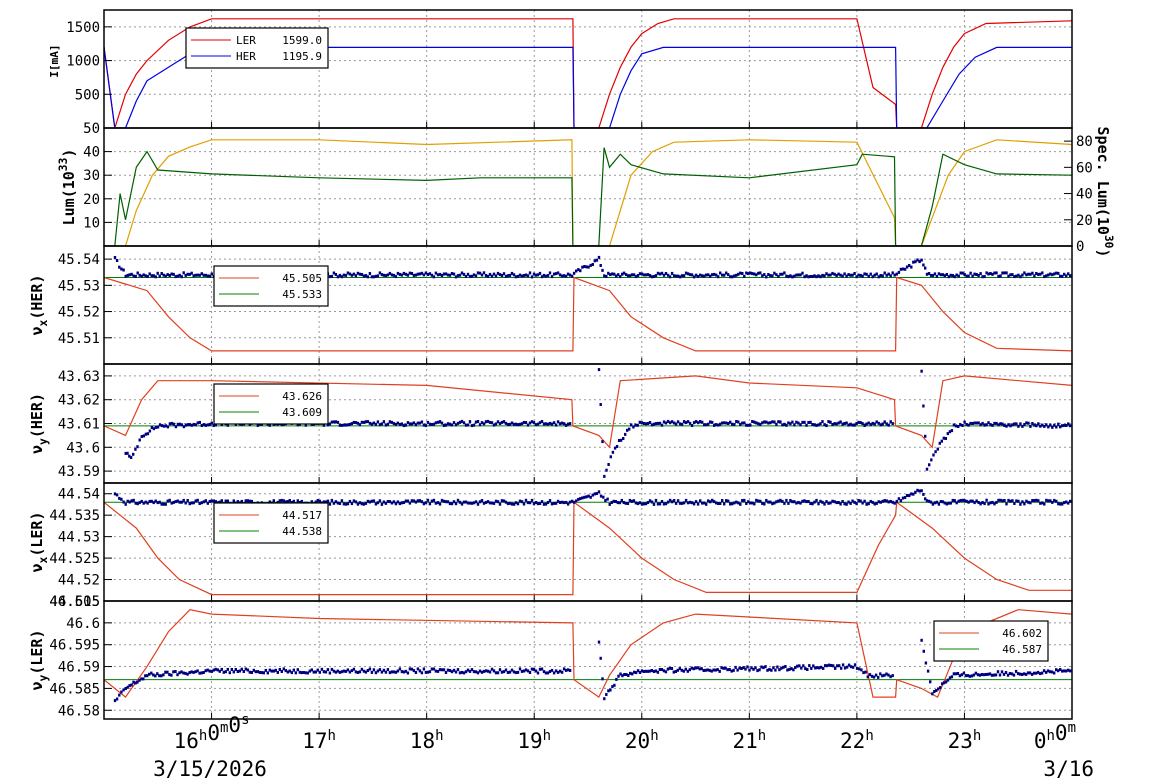 Image resolution: width=1154 pixels, height=782 pixels. What do you see at coordinates (302, 294) in the screenshot?
I see `legend-value: 45.533` at bounding box center [302, 294].